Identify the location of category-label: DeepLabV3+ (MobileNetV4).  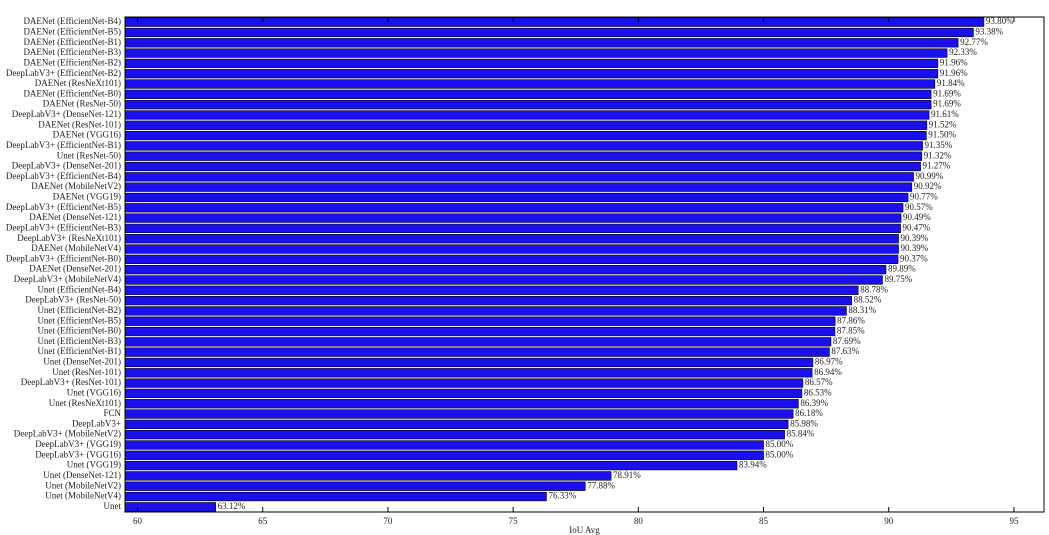
(67, 279).